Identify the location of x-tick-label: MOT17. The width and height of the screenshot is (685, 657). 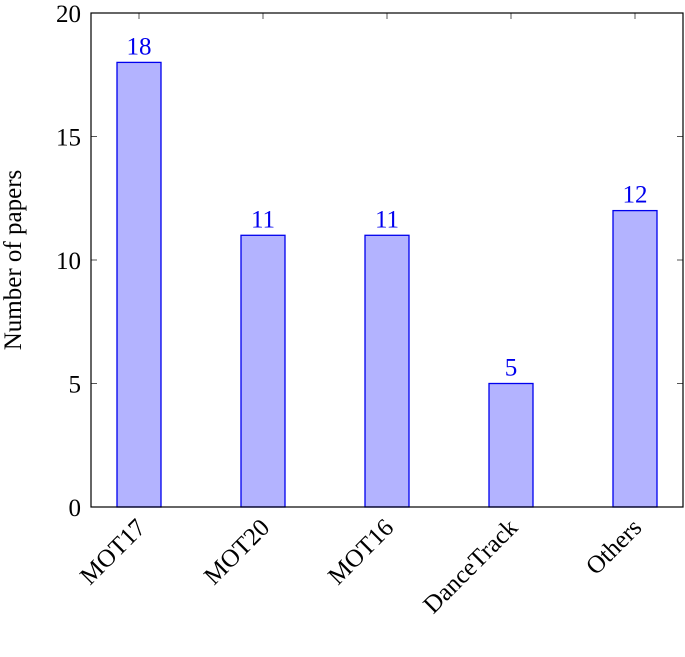
(113, 552).